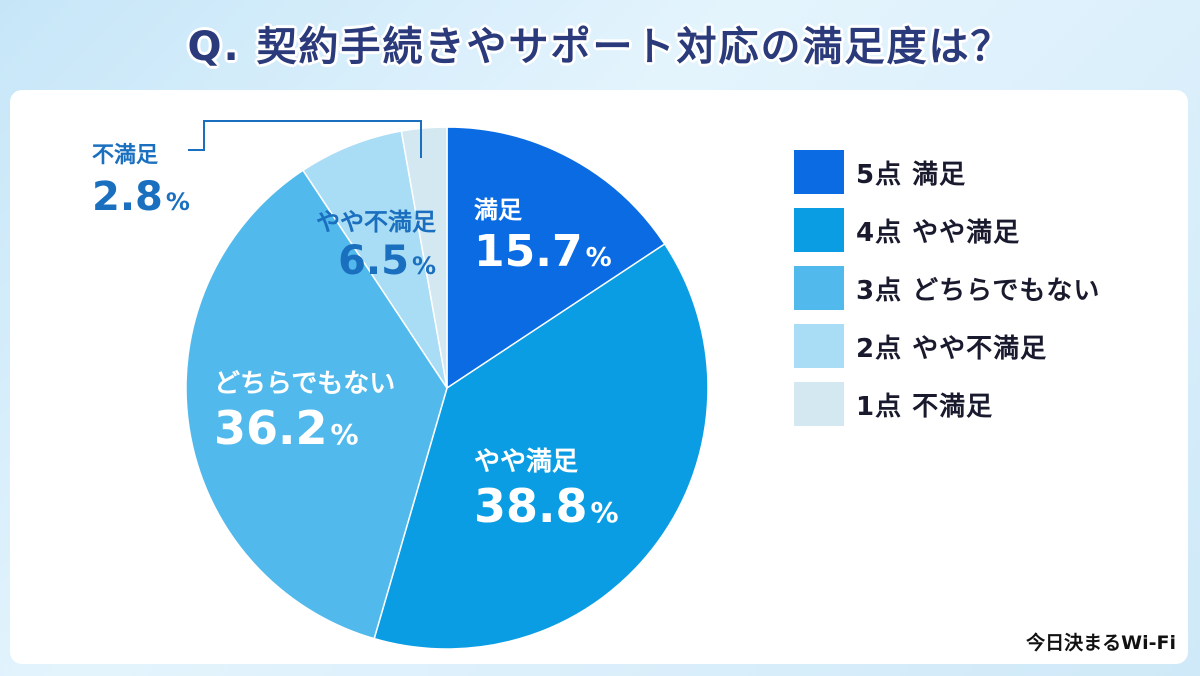 Image resolution: width=1200 pixels, height=676 pixels. I want to click on legend-item-4: 4点 やや満足, so click(947, 230).